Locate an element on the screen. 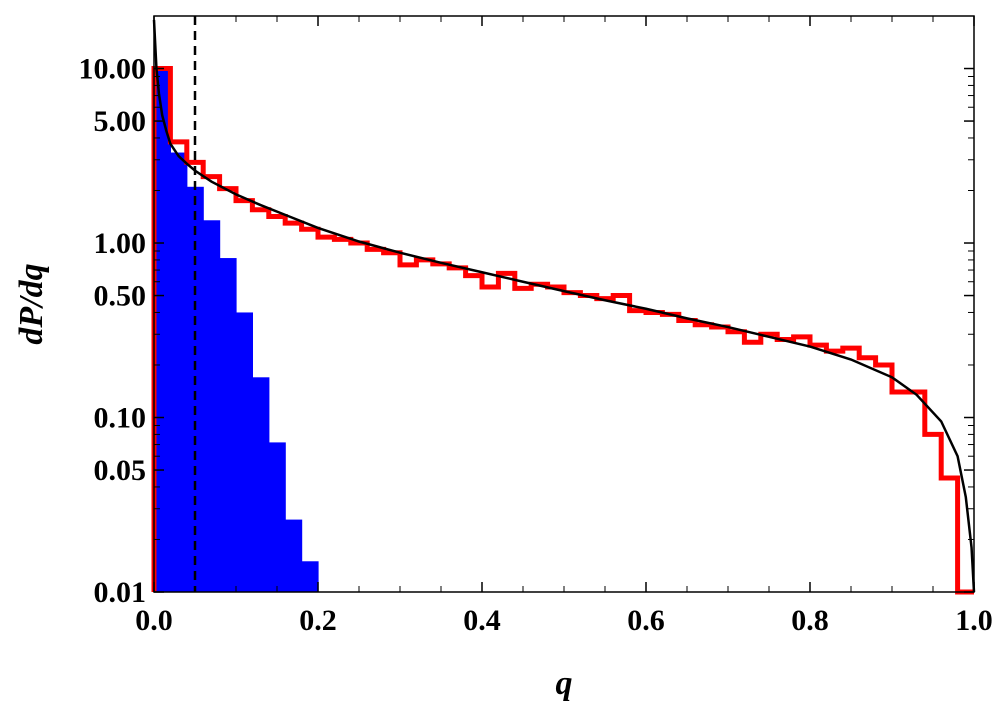 Image resolution: width=1000 pixels, height=702 pixels. y-tick-label: 0.05 is located at coordinates (120, 470).